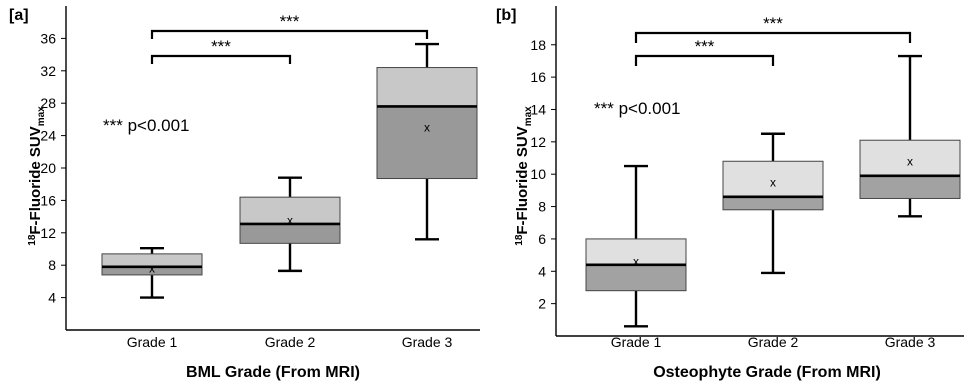 This screenshot has width=965, height=388. I want to click on panel-b-y-axis-title: 18F-Fluoride SUVmax, so click(524, 176).